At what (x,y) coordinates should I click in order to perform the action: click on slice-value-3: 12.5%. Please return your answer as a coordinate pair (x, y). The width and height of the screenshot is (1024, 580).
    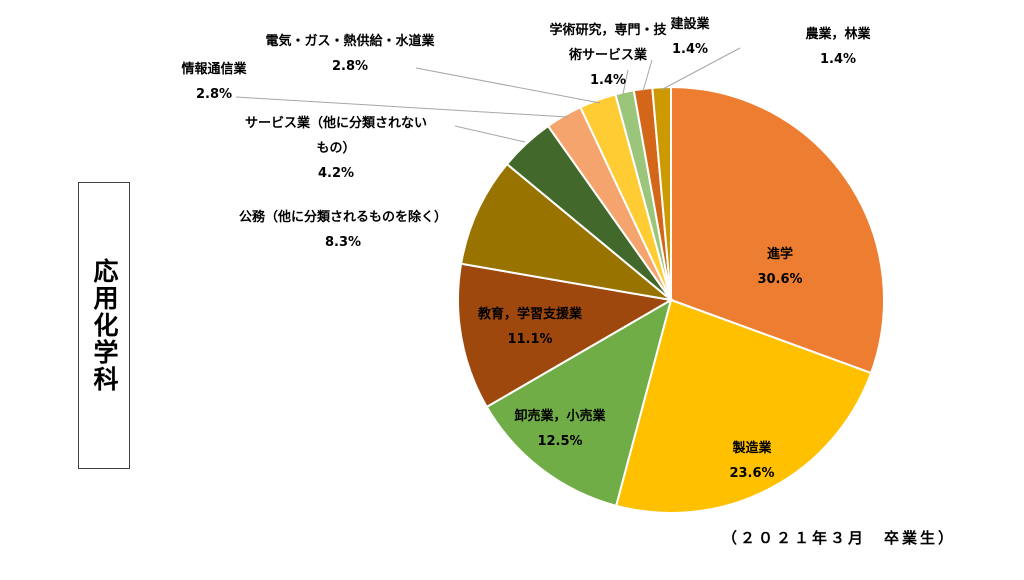
    Looking at the image, I should click on (559, 441).